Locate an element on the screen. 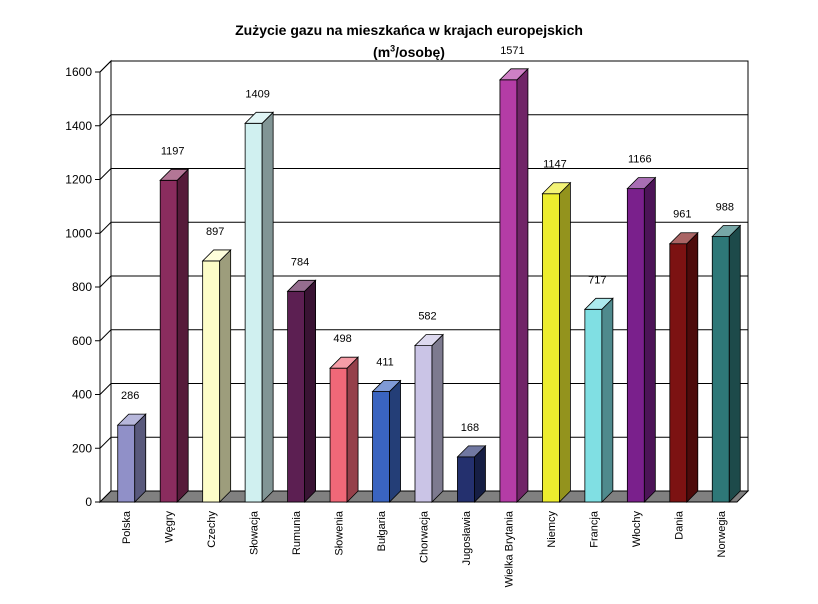 Image resolution: width=818 pixels, height=604 pixels. data-label: 897 is located at coordinates (215, 232).